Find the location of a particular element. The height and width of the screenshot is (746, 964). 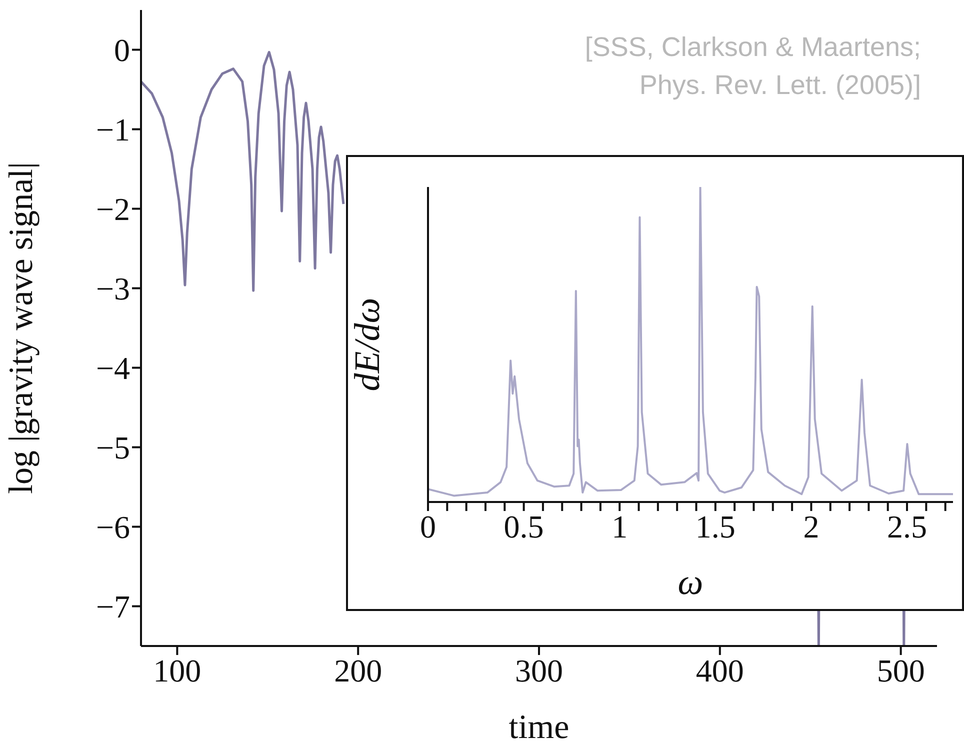

y-axis-title: log |gravity wave signal| is located at coordinates (21, 328).